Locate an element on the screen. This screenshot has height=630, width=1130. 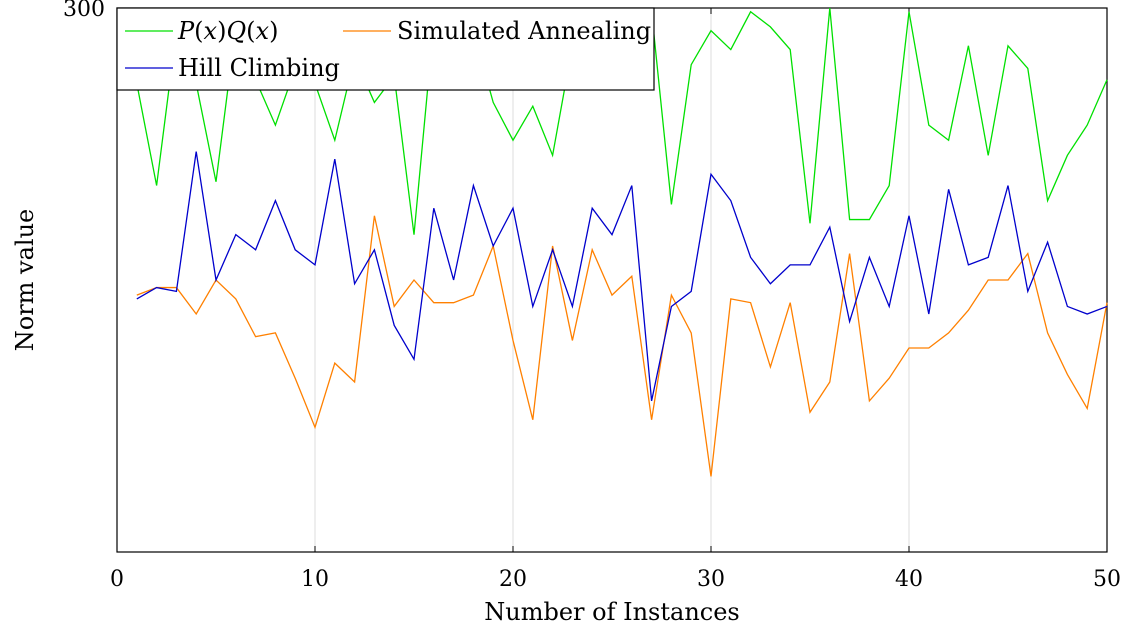
x-axis-label: Number of Instances is located at coordinates (611, 612).